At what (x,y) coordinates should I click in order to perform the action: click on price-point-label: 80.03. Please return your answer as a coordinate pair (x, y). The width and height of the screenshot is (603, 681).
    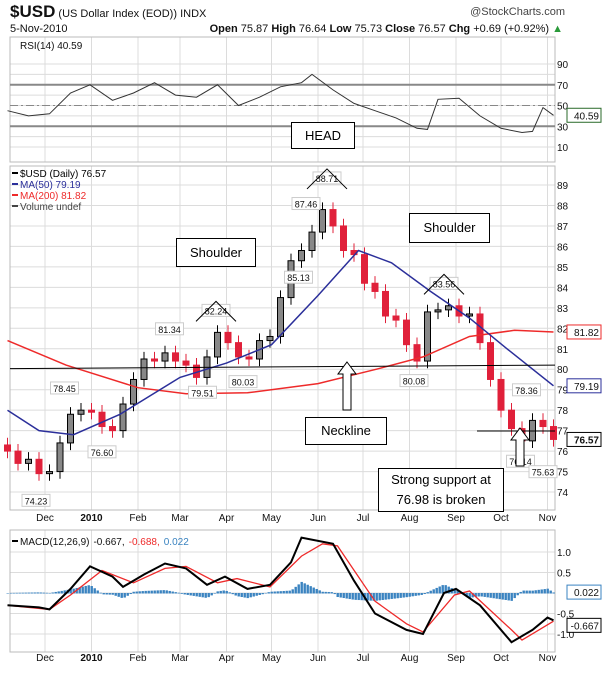
    Looking at the image, I should click on (243, 383).